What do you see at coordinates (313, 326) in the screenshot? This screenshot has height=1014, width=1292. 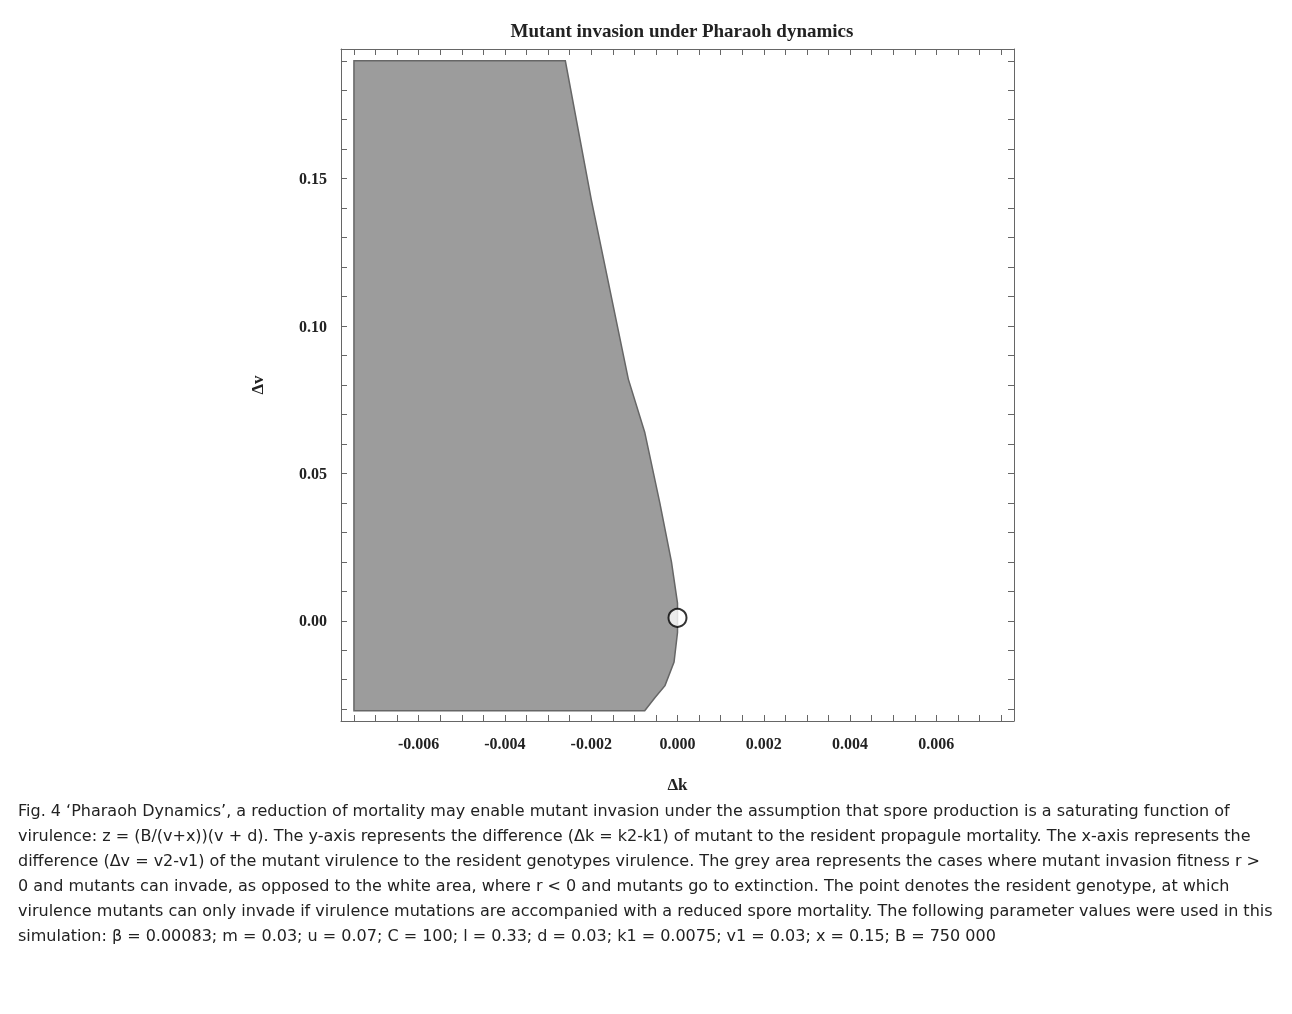 I see `y-tick-label: 0.10` at bounding box center [313, 326].